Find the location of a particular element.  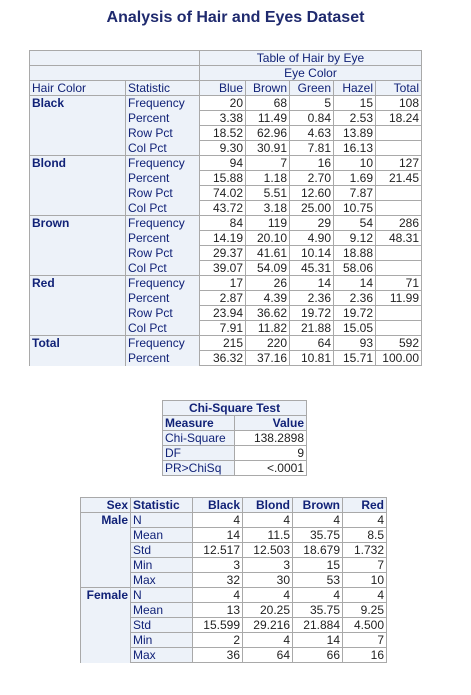

table-cell: 13 is located at coordinates (217, 610).